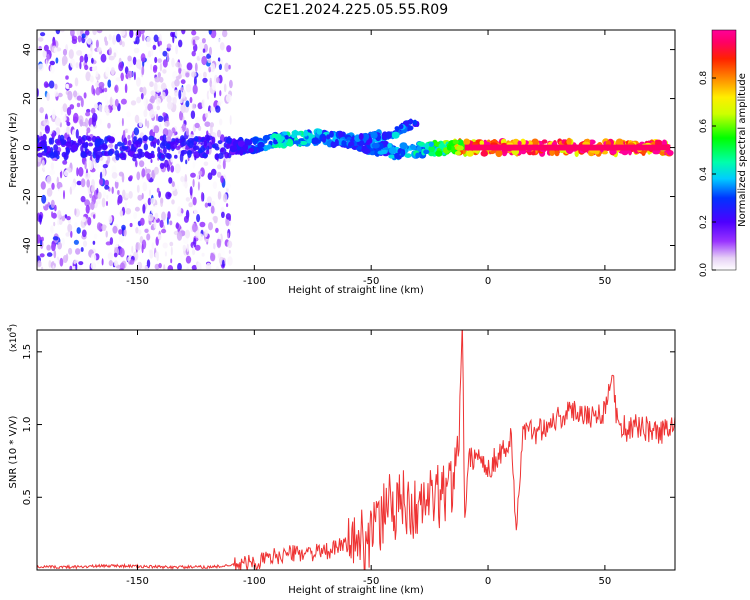 Image resolution: width=750 pixels, height=600 pixels. I want to click on snr-y-tick-label: 0.5, so click(27, 497).